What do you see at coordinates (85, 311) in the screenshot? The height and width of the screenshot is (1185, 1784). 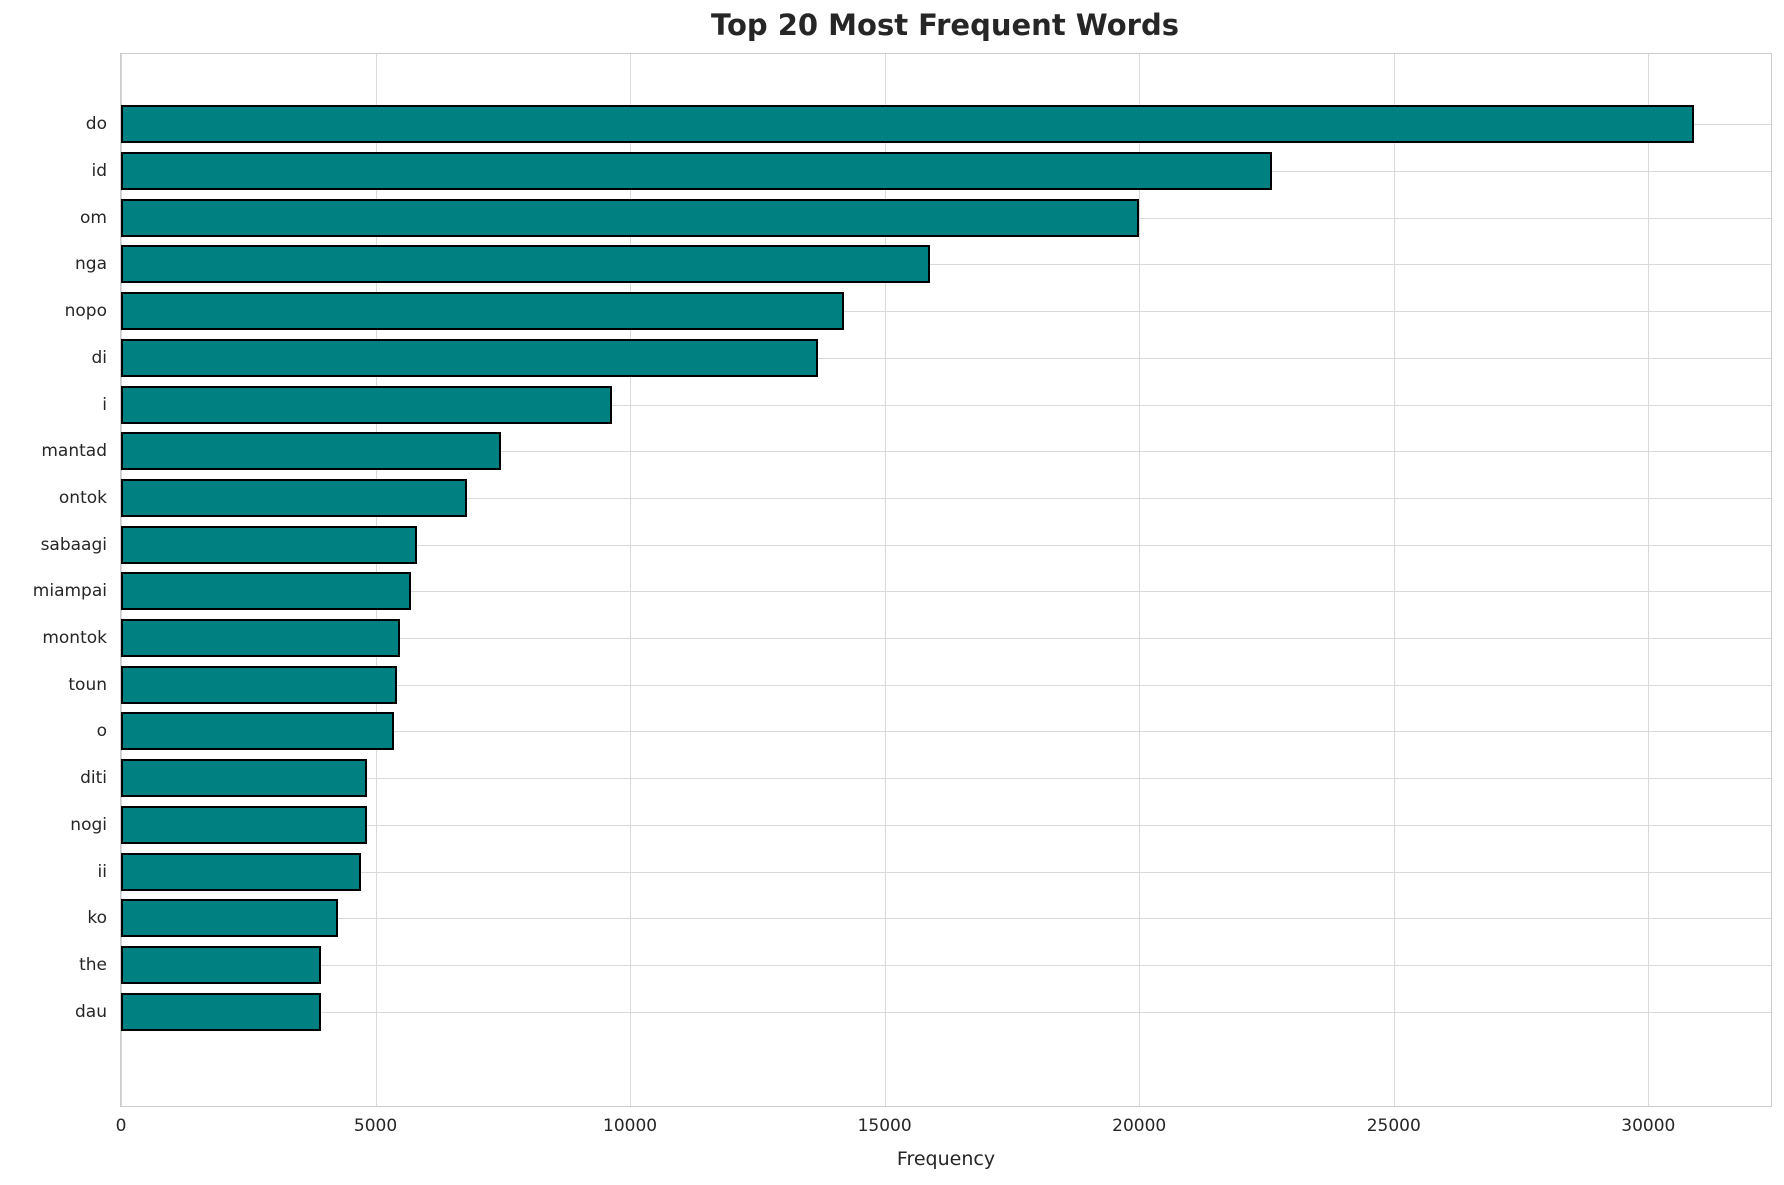 I see `ytick-label-nopo: nopo` at bounding box center [85, 311].